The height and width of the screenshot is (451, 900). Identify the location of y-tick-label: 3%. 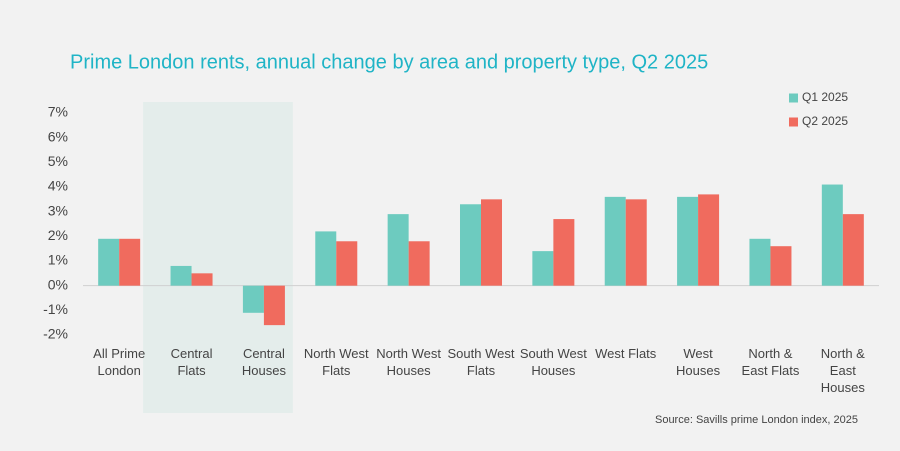
(58, 210).